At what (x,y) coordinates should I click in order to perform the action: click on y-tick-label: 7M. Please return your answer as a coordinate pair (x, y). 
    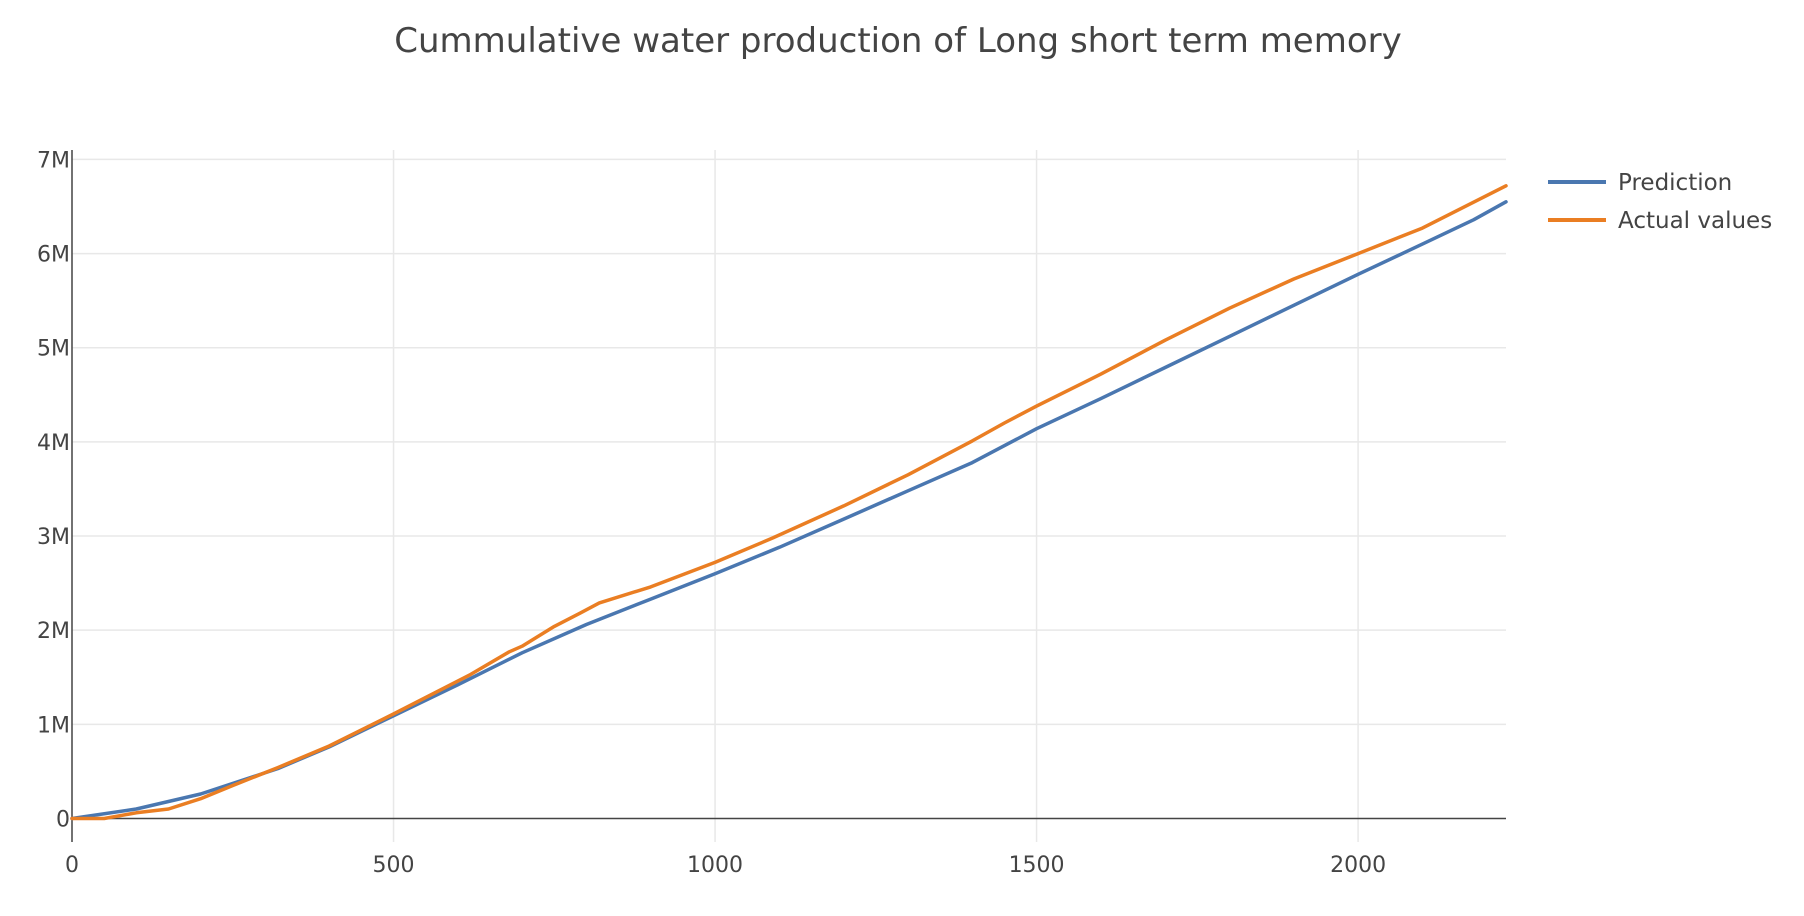
    Looking at the image, I should click on (53, 160).